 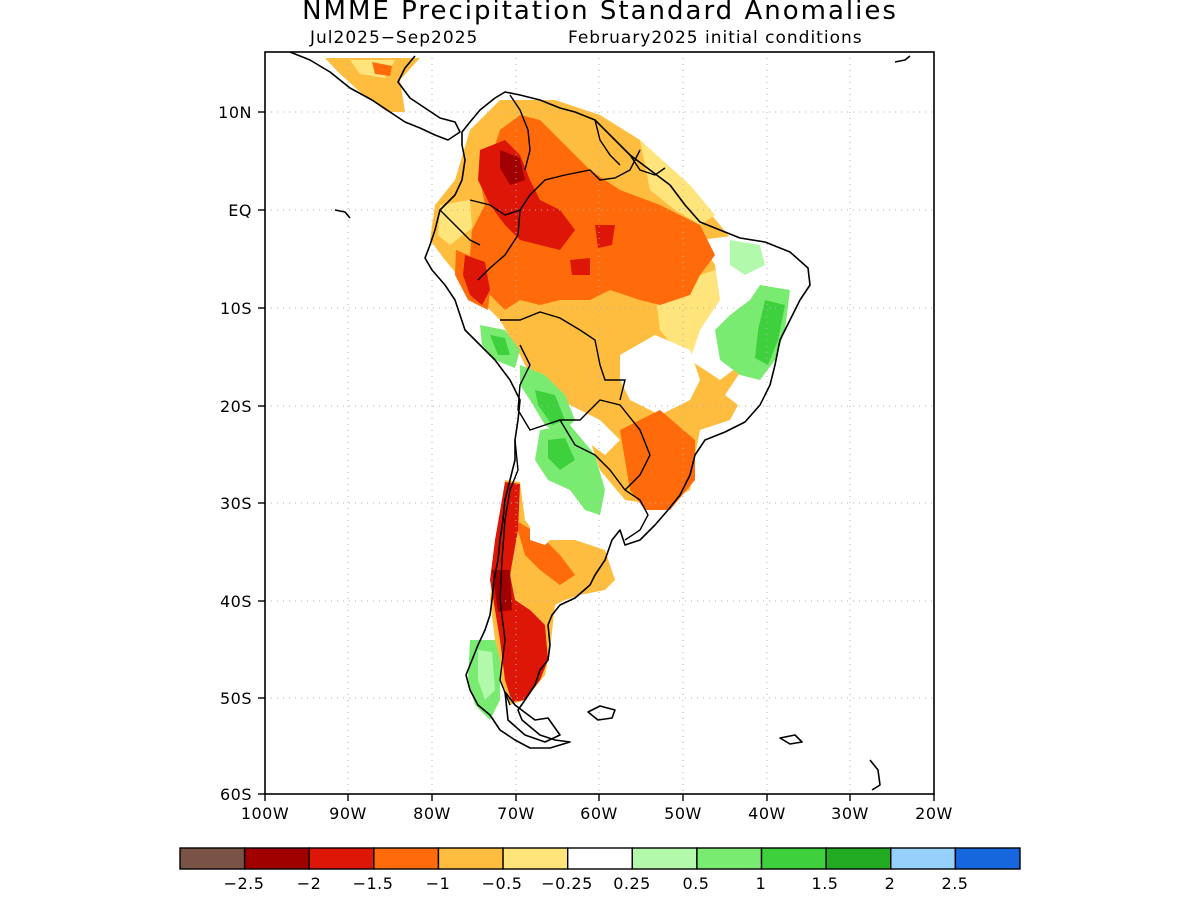 I want to click on colorbar-label: −0.5, so click(x=502, y=883).